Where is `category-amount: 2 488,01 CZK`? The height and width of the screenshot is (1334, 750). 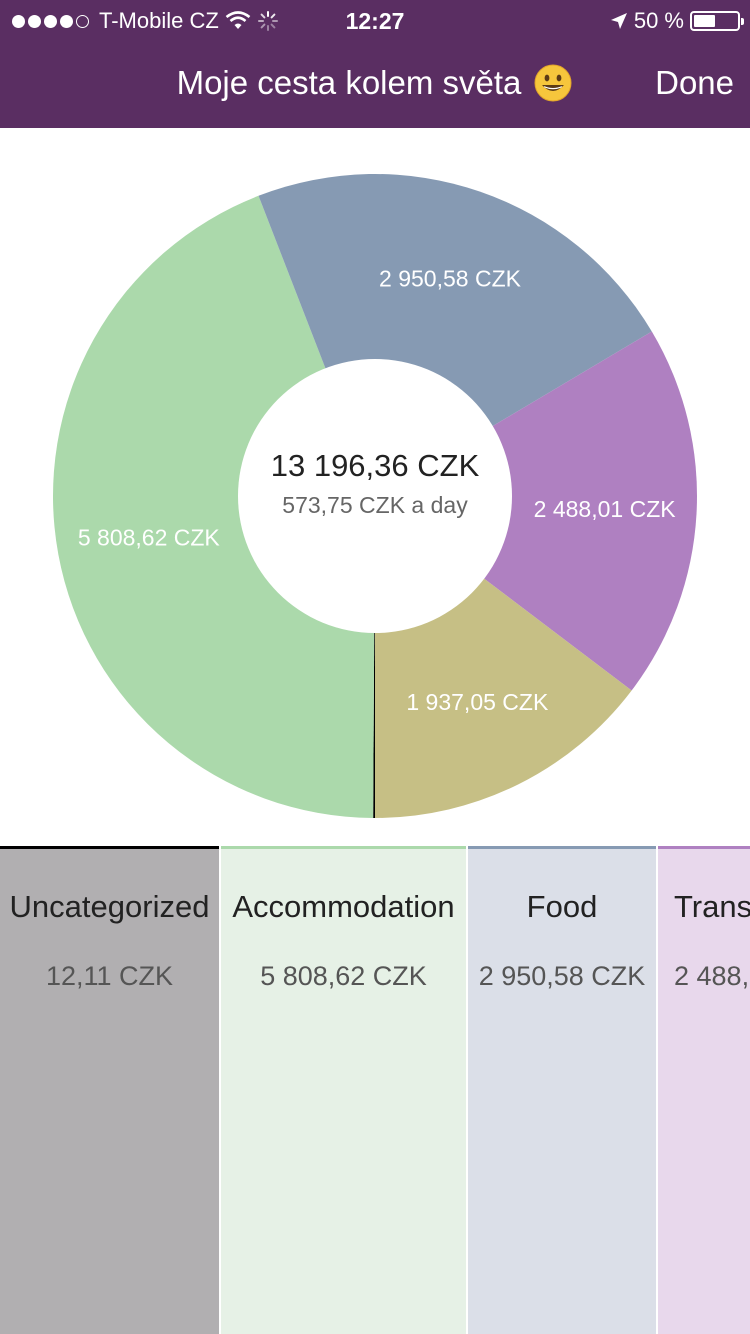 category-amount: 2 488,01 CZK is located at coordinates (712, 976).